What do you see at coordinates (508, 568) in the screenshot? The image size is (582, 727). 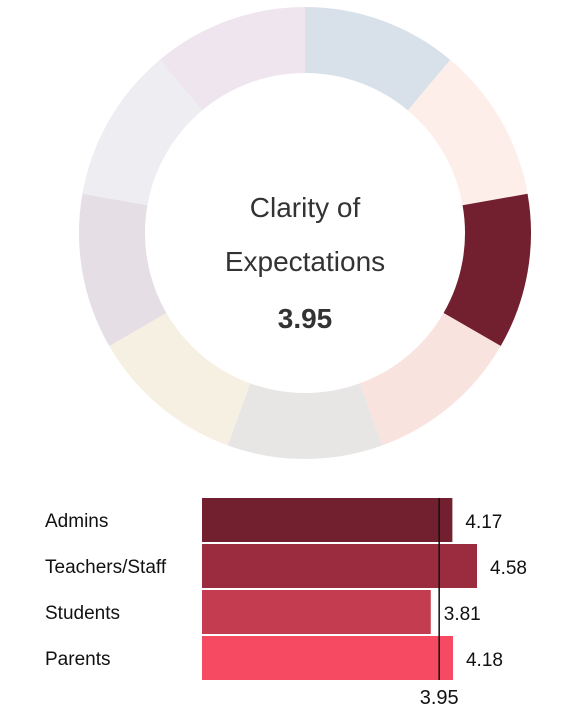 I see `bar-value-2: 4.58` at bounding box center [508, 568].